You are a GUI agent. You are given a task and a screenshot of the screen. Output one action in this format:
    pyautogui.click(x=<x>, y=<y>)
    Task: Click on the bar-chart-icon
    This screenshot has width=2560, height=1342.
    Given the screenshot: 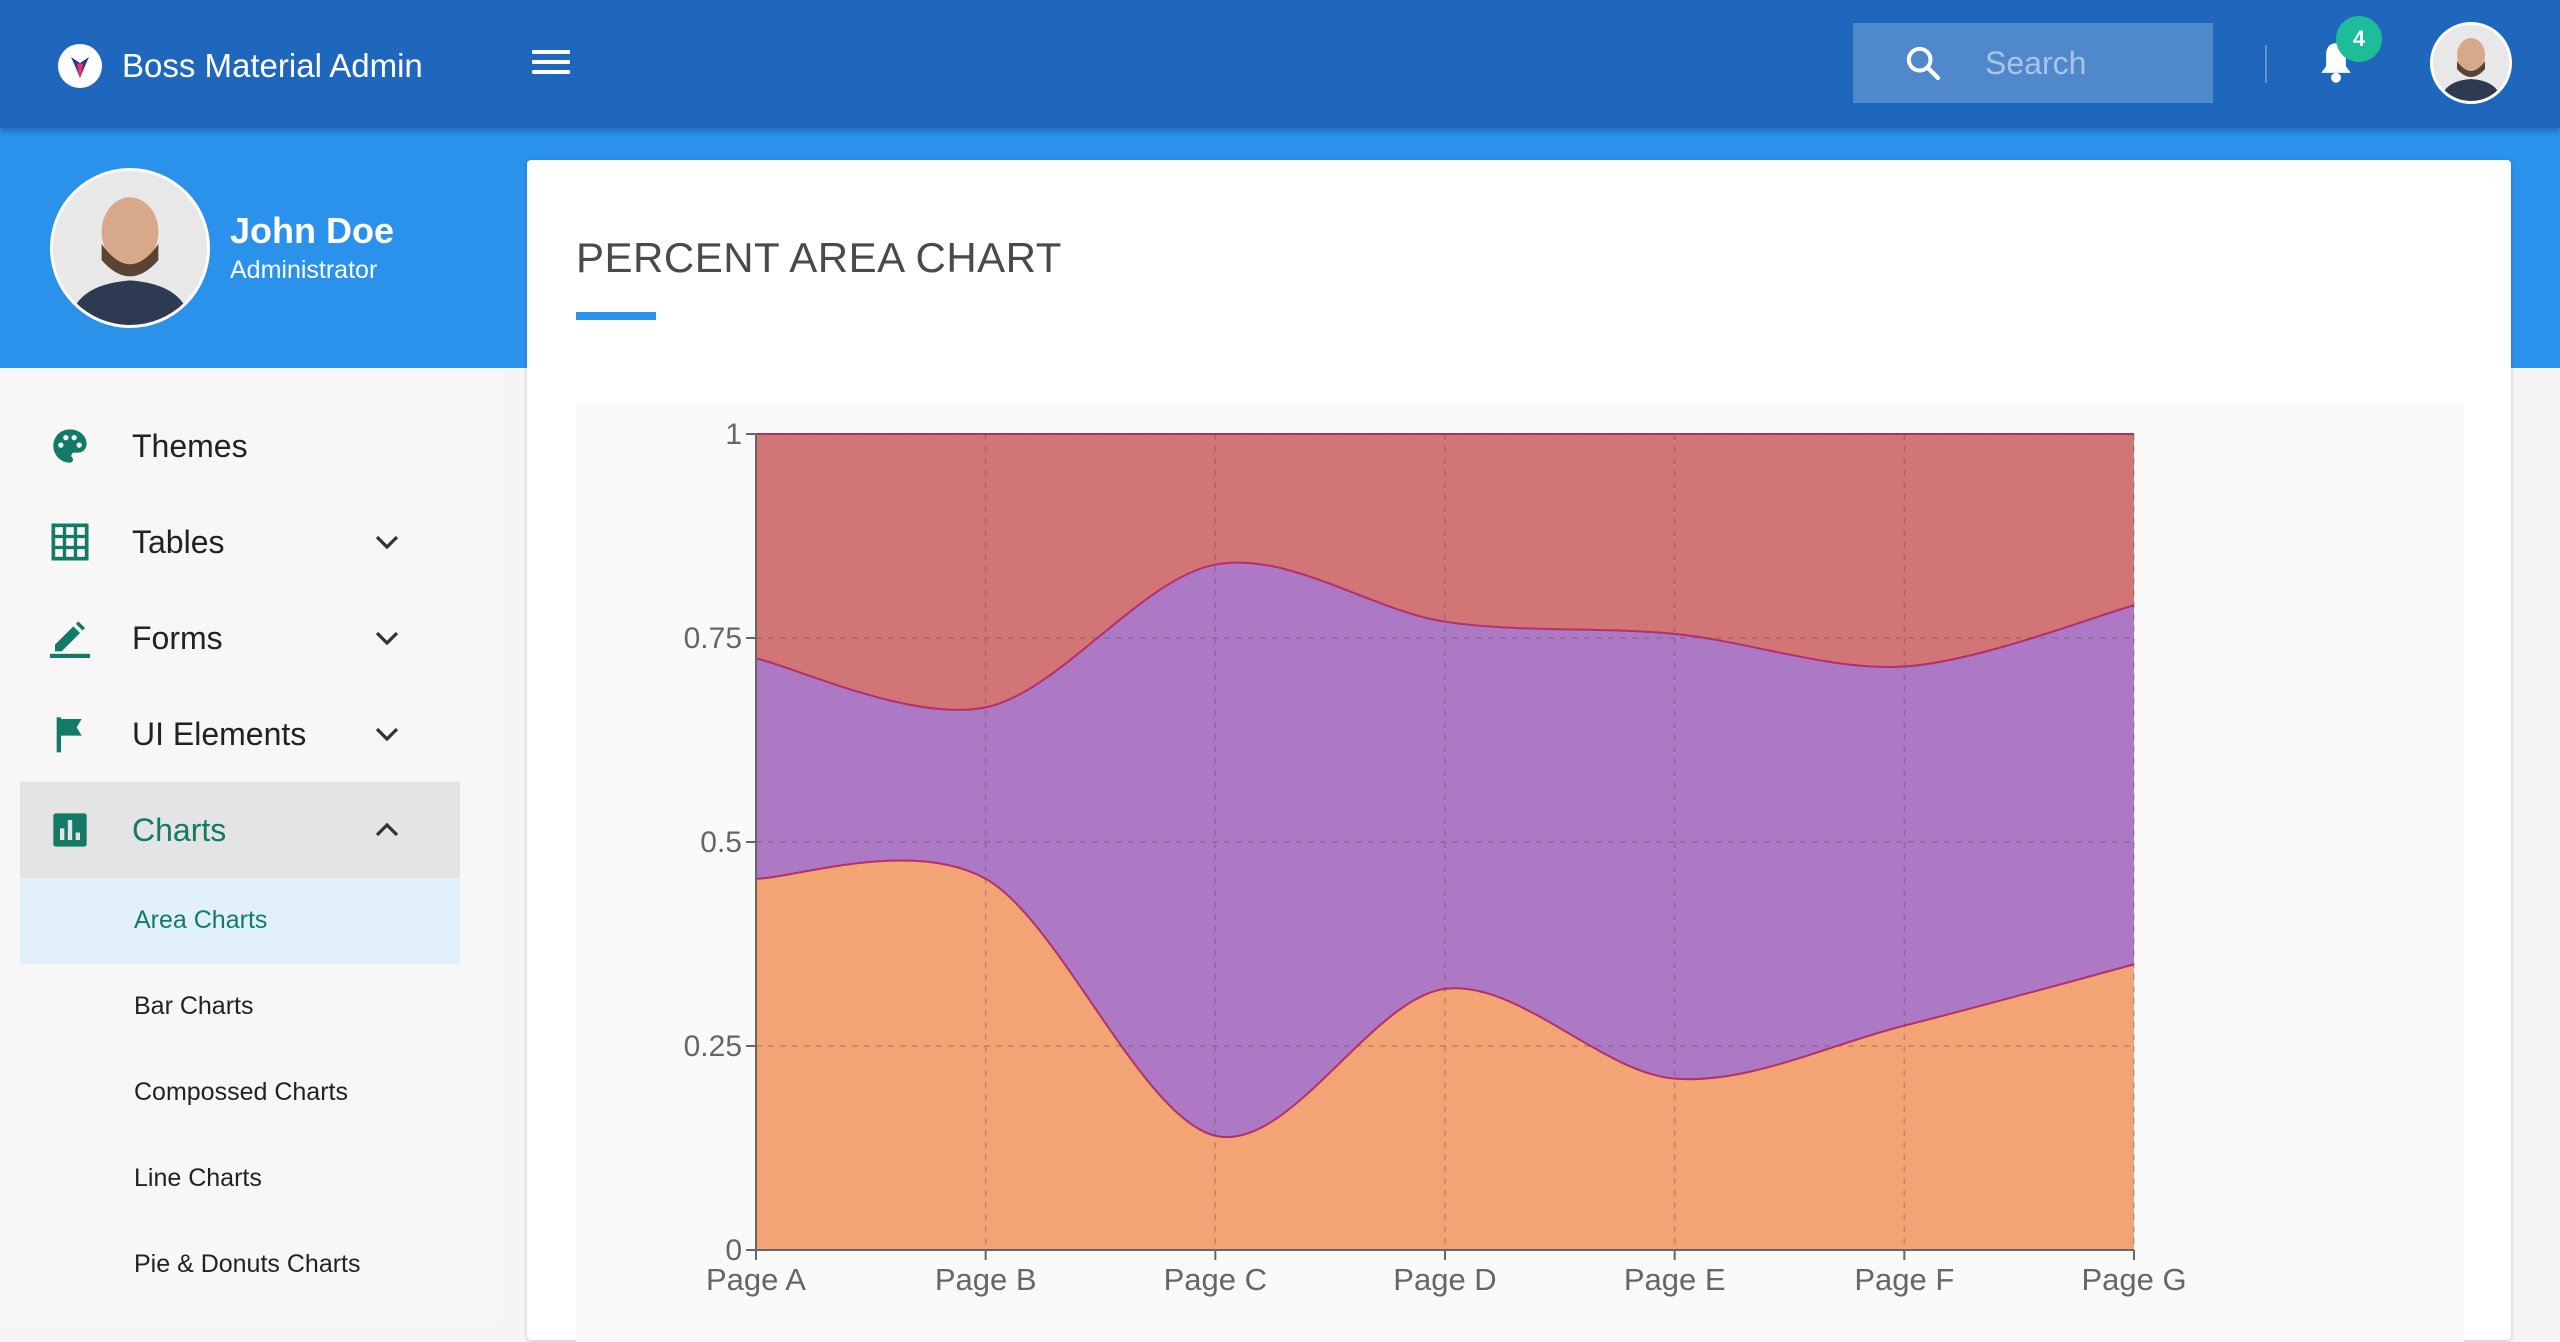 What is the action you would take?
    pyautogui.click(x=70, y=830)
    